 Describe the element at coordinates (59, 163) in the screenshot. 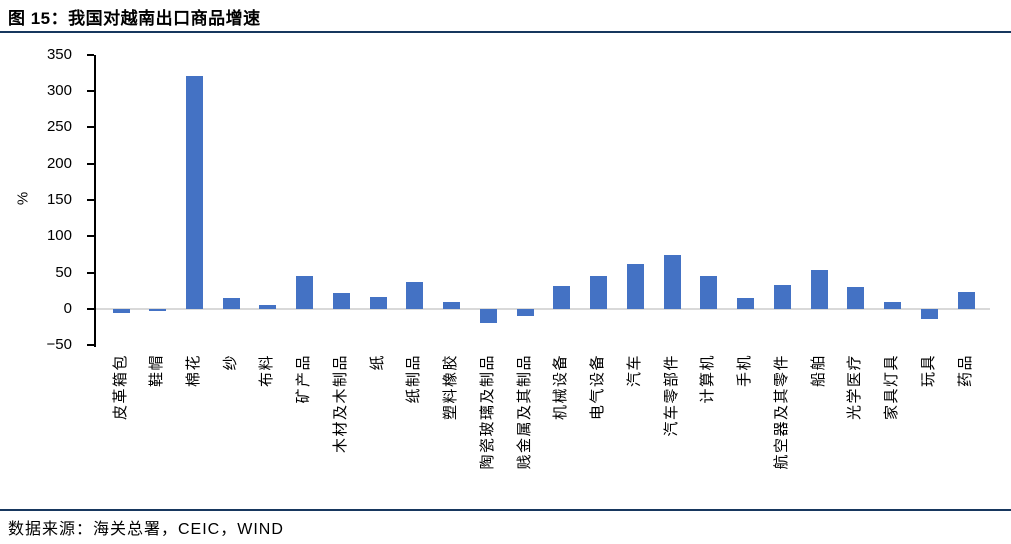

I see `y-tick-label: 200` at that location.